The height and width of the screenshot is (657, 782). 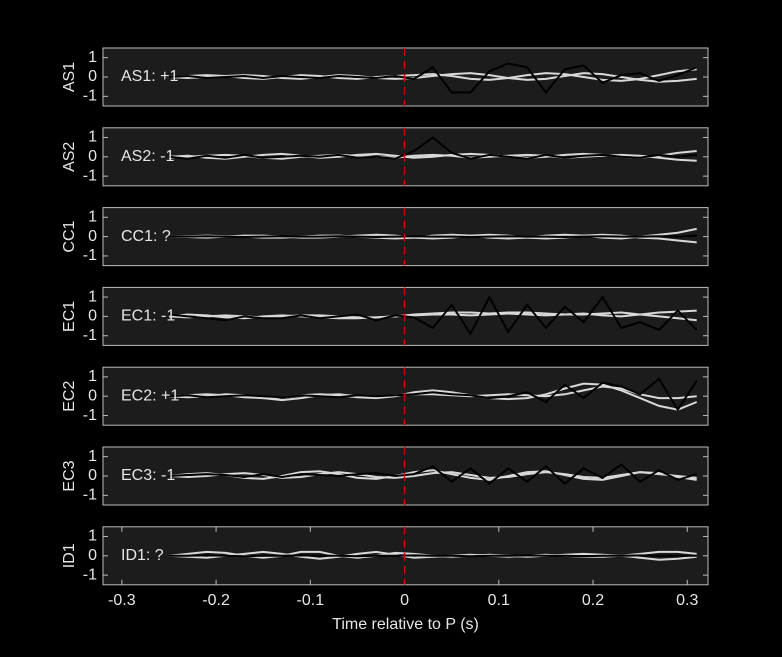 What do you see at coordinates (69, 157) in the screenshot?
I see `y-axis-label: AS2` at bounding box center [69, 157].